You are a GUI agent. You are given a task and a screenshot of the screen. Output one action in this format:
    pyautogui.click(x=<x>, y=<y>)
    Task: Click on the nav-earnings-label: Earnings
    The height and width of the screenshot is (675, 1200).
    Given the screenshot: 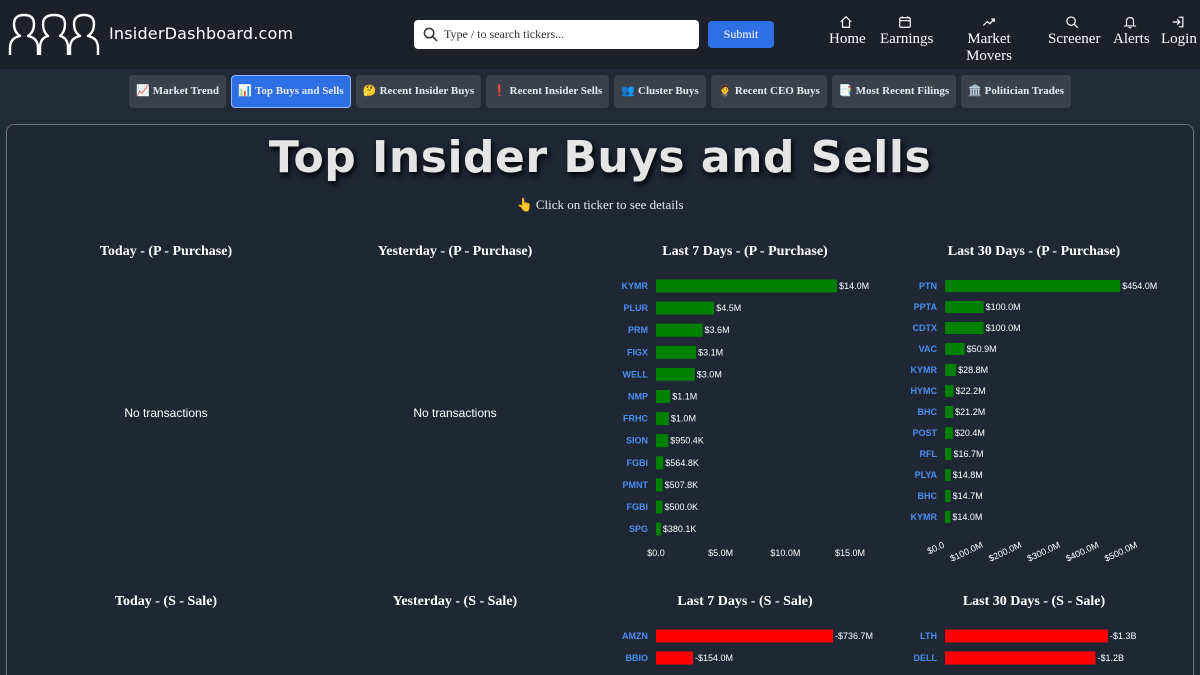 What is the action you would take?
    pyautogui.click(x=907, y=39)
    